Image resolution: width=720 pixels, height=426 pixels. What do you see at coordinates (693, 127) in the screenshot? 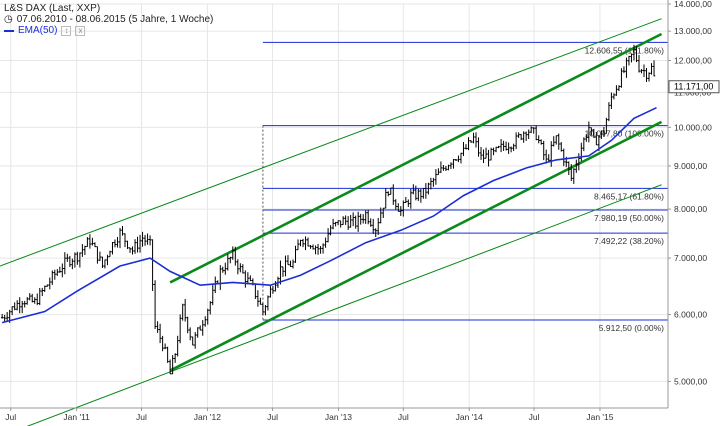
I see `y-tick-label: 10.000,00` at bounding box center [693, 127].